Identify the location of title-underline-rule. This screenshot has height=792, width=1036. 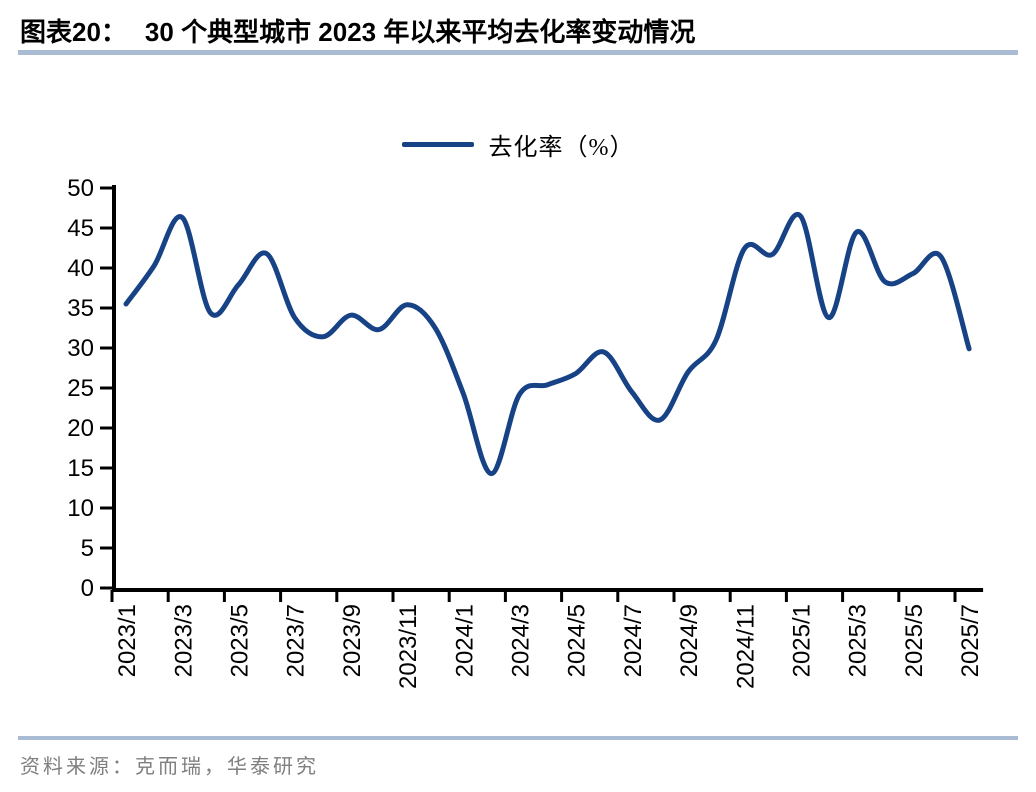
(518, 52).